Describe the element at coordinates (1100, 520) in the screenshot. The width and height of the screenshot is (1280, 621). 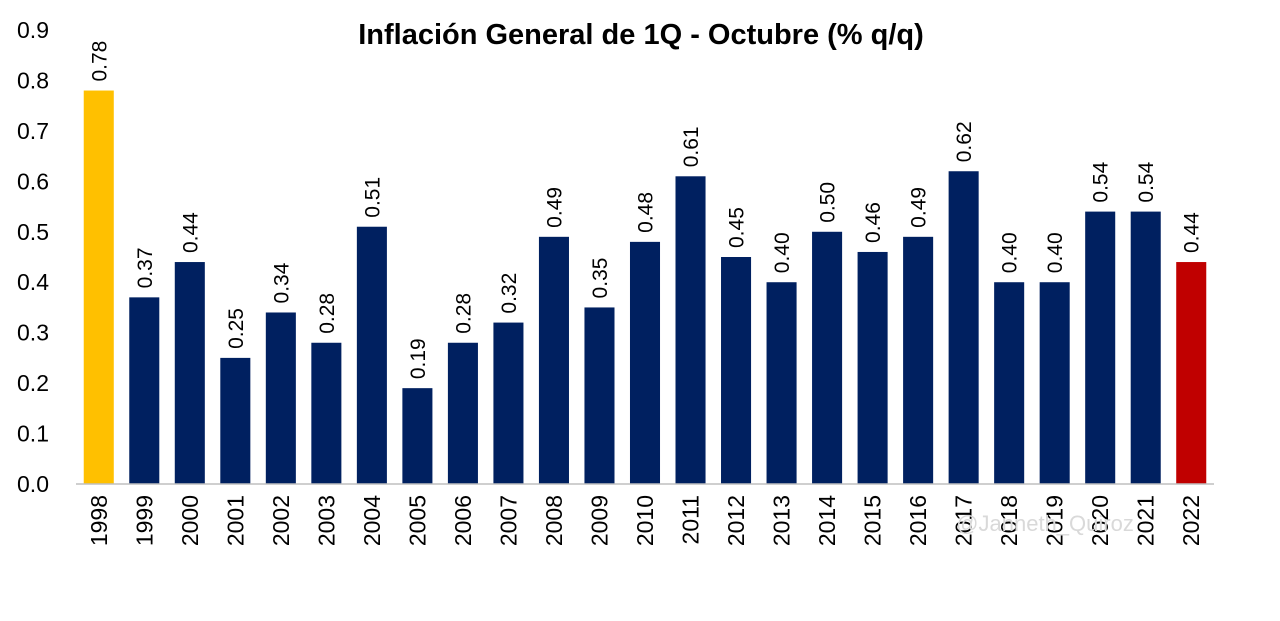
I see `x-tick-label: 2020` at that location.